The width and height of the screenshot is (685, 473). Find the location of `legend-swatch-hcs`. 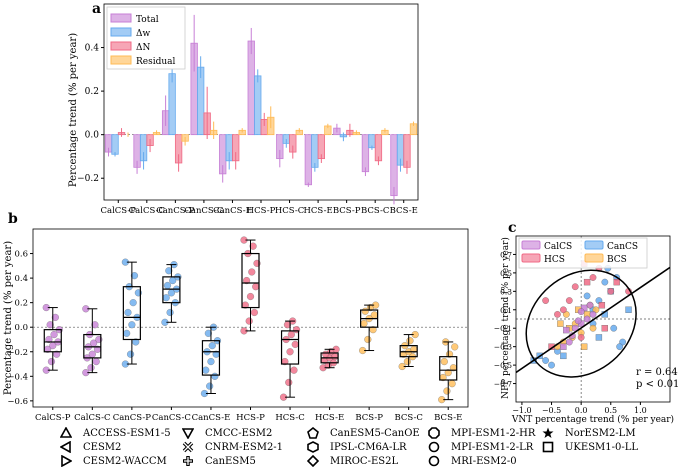

legend-swatch-hcs is located at coordinates (531, 258).